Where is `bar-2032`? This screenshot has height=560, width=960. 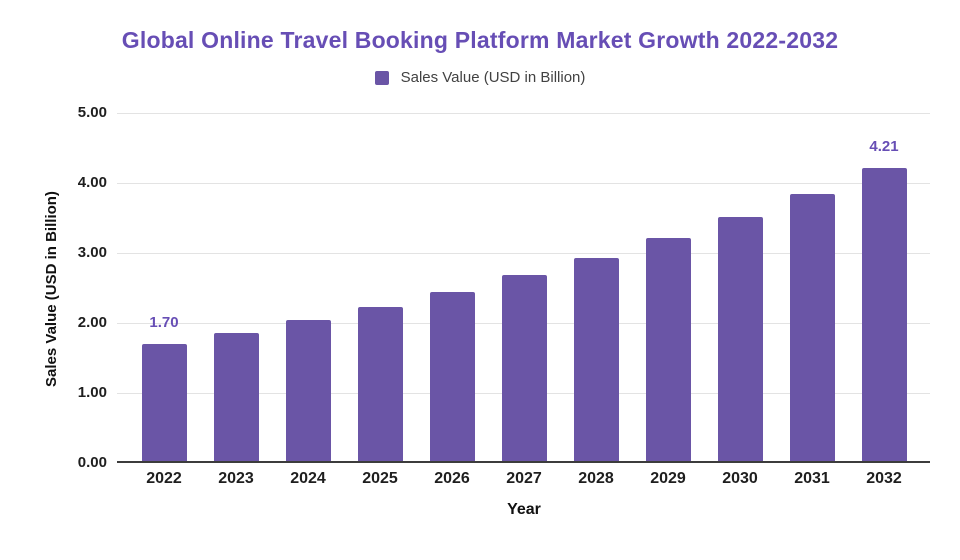 bar-2032 is located at coordinates (884, 315).